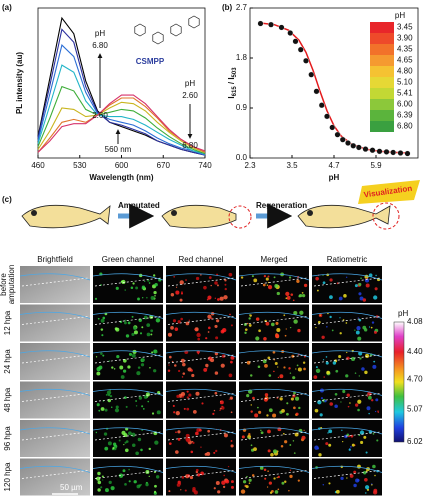 The width and height of the screenshot is (434, 500). Describe the element at coordinates (405, 27) in the screenshot. I see `legend-label: 3.45` at that location.